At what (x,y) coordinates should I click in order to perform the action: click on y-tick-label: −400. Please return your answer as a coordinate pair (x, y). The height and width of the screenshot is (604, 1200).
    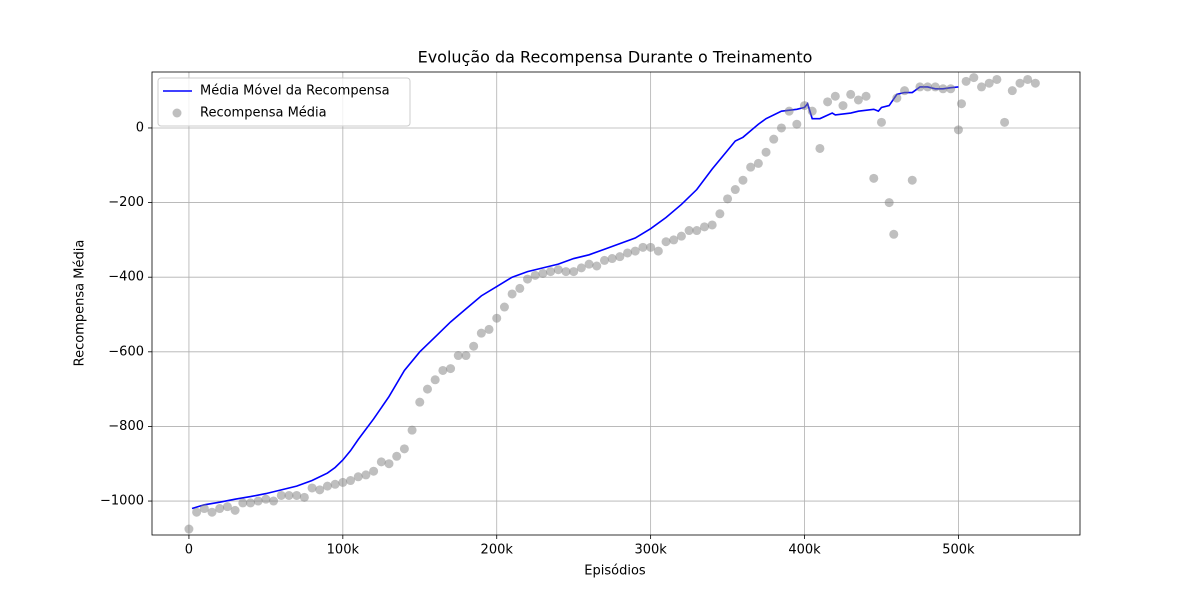
    Looking at the image, I should click on (126, 277).